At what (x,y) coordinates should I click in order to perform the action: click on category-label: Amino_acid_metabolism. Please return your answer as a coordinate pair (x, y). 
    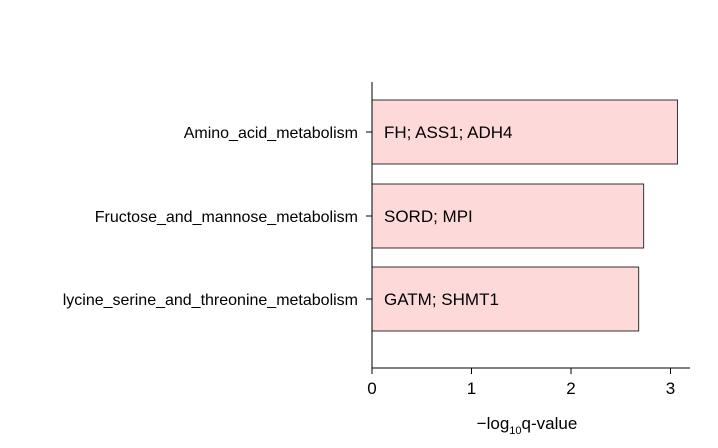
    Looking at the image, I should click on (271, 133).